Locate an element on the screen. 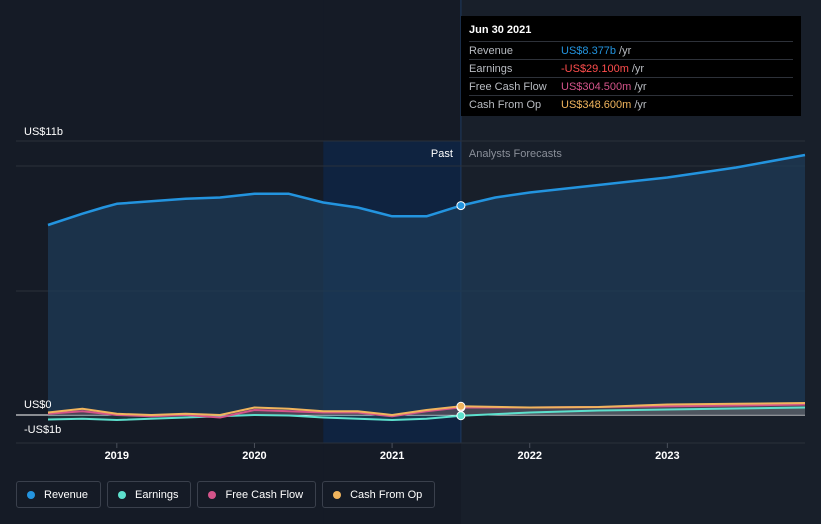  tooltip-row-revenue: Revenue US$8.377b /yr is located at coordinates (631, 50).